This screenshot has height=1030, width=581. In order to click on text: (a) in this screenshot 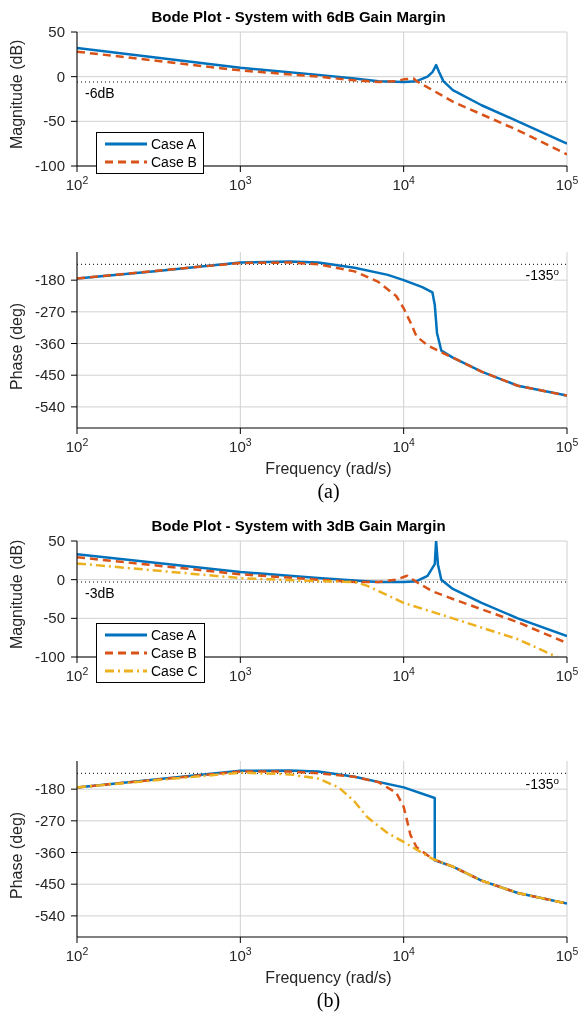, I will do `click(328, 491)`.